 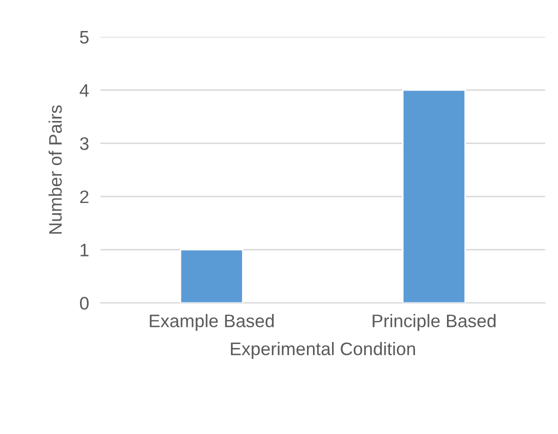 I want to click on y-tick-label: 3, so click(x=84, y=143).